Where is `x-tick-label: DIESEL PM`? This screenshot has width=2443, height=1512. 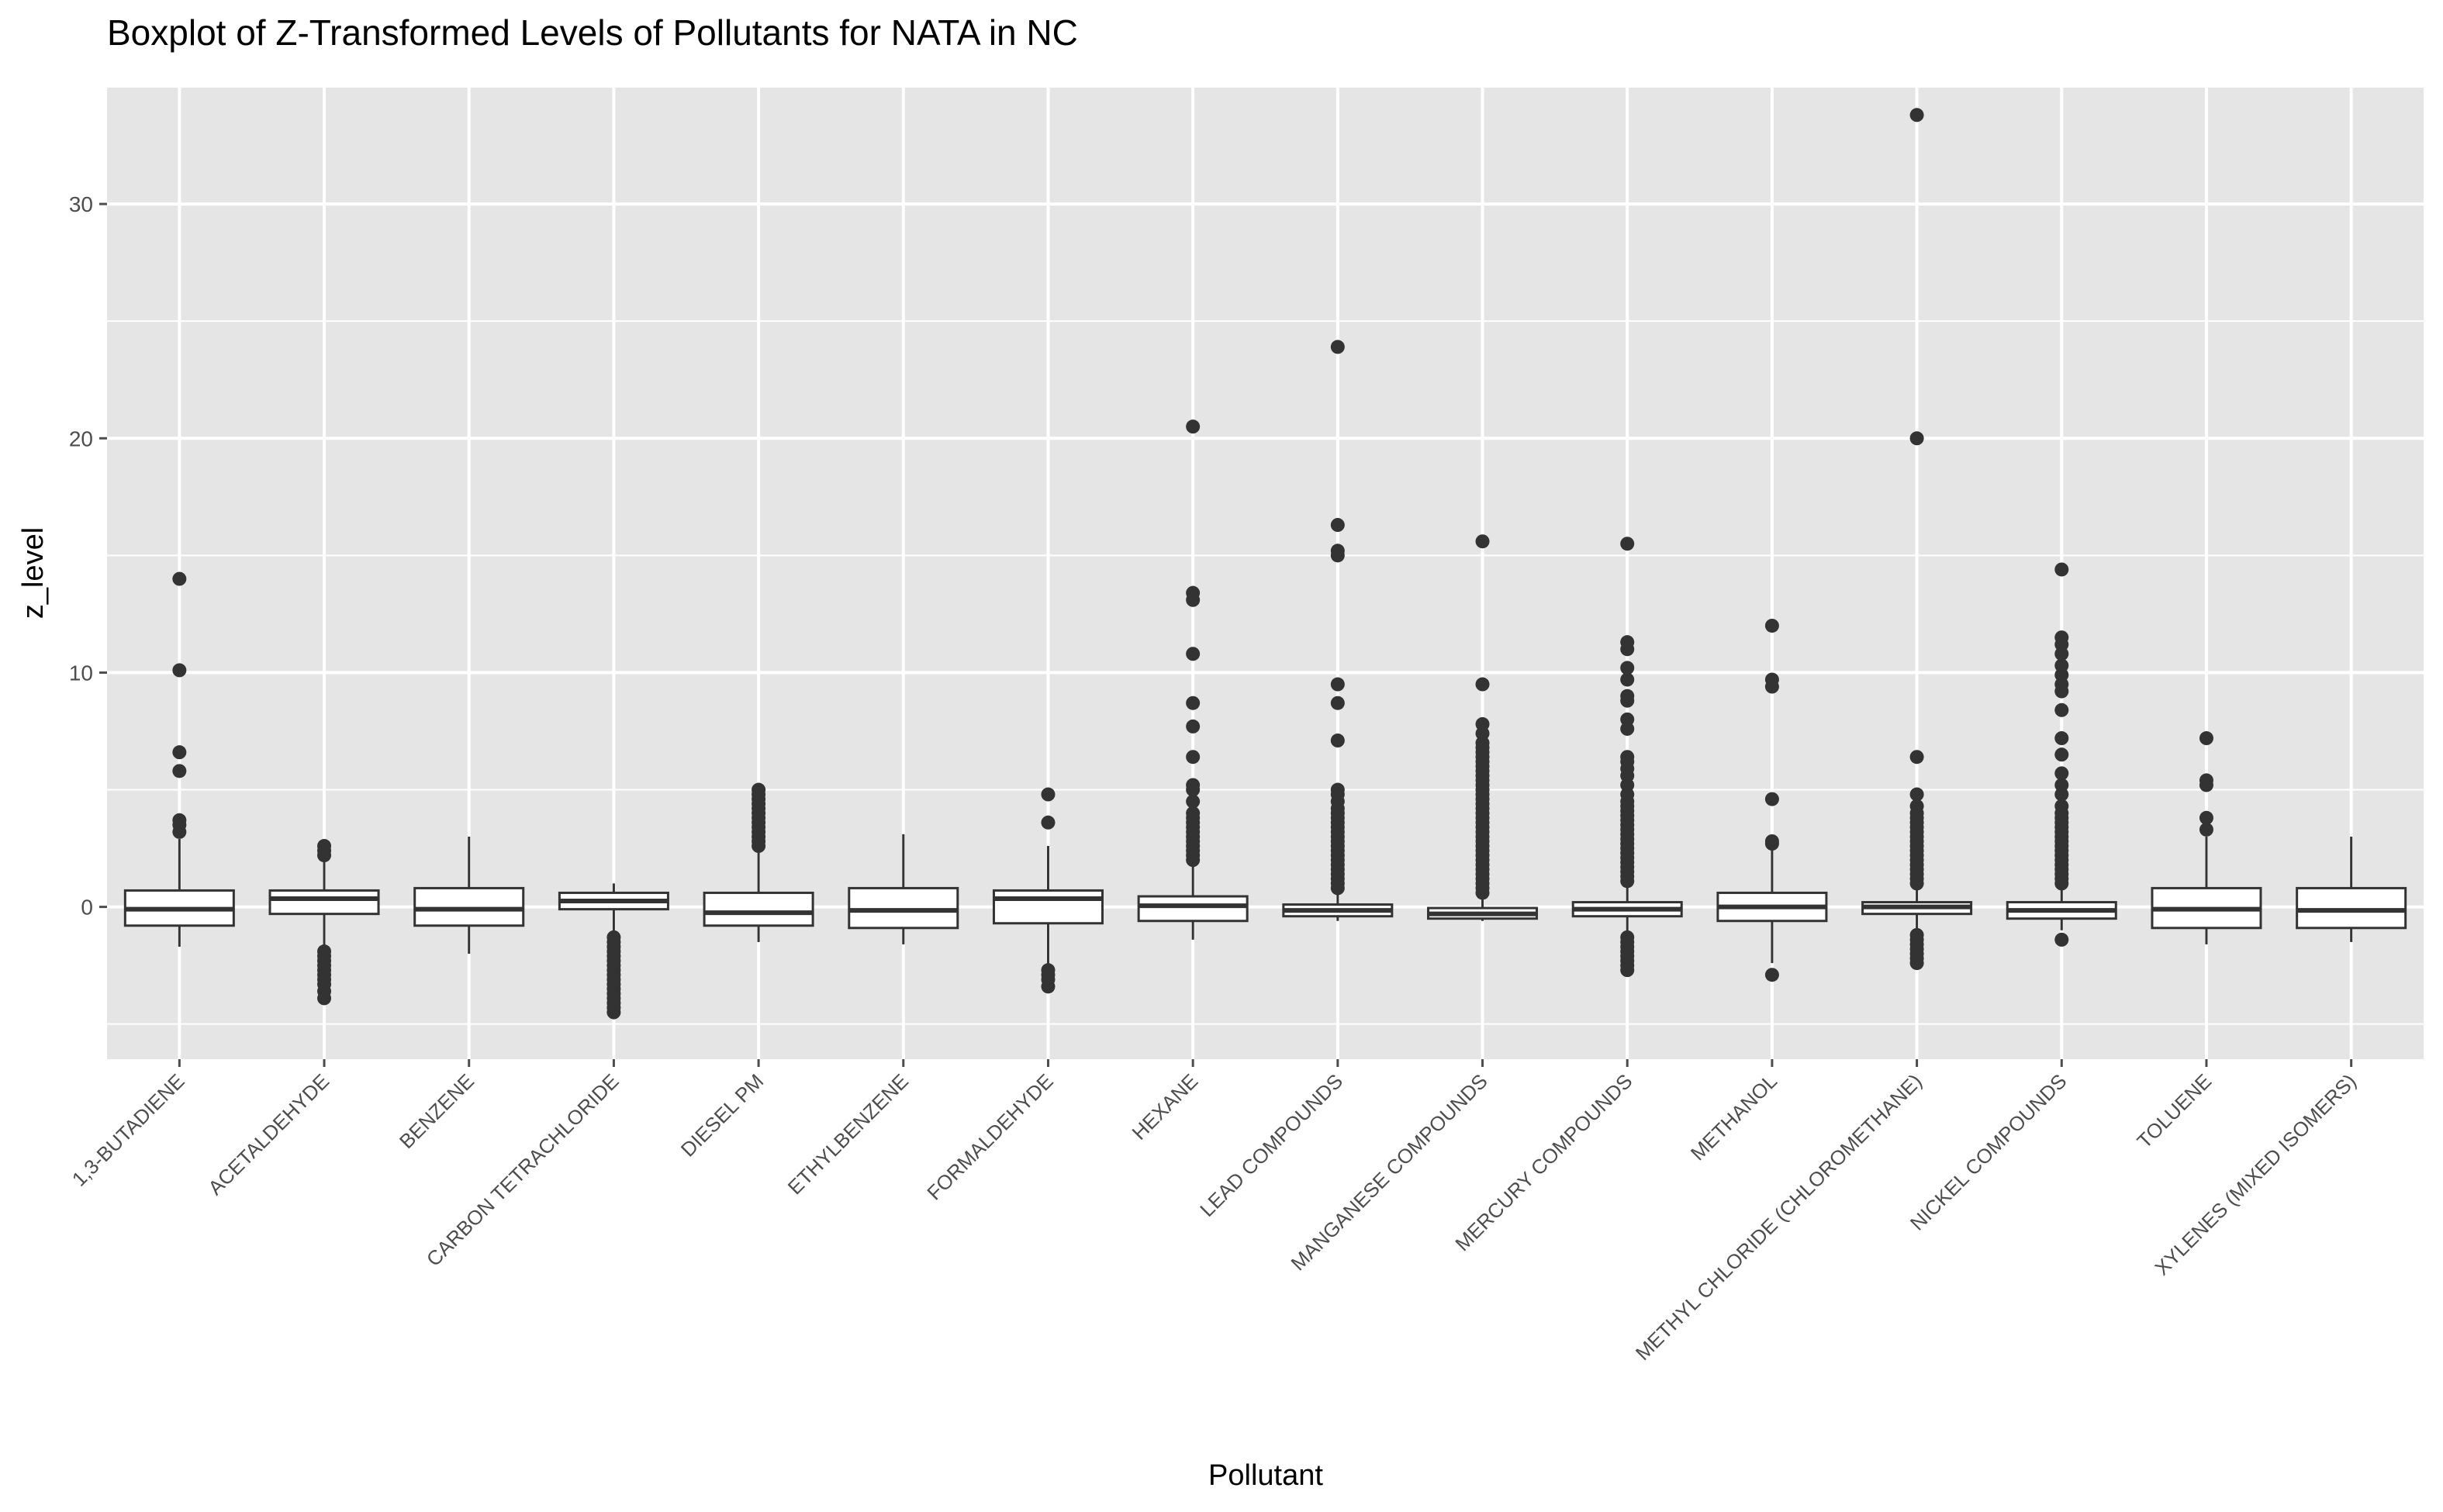
x-tick-label: DIESEL PM is located at coordinates (722, 1115).